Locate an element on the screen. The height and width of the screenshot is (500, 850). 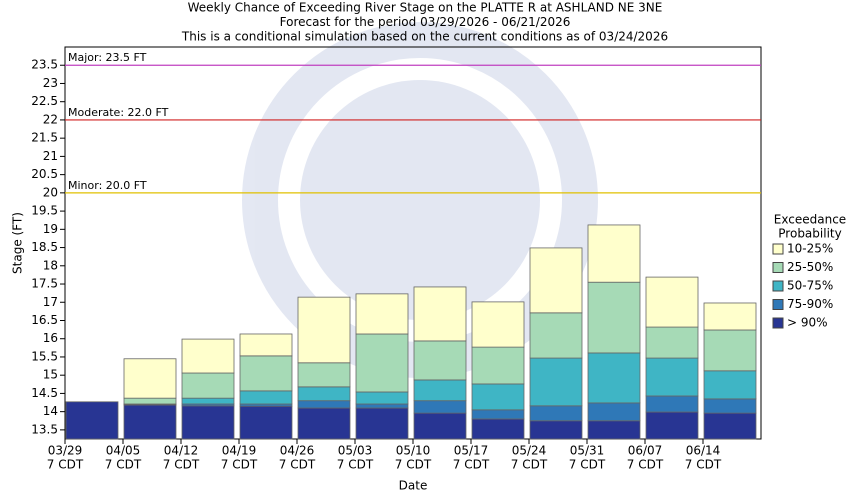
y-tick-label: 19.5 is located at coordinates (44, 211).